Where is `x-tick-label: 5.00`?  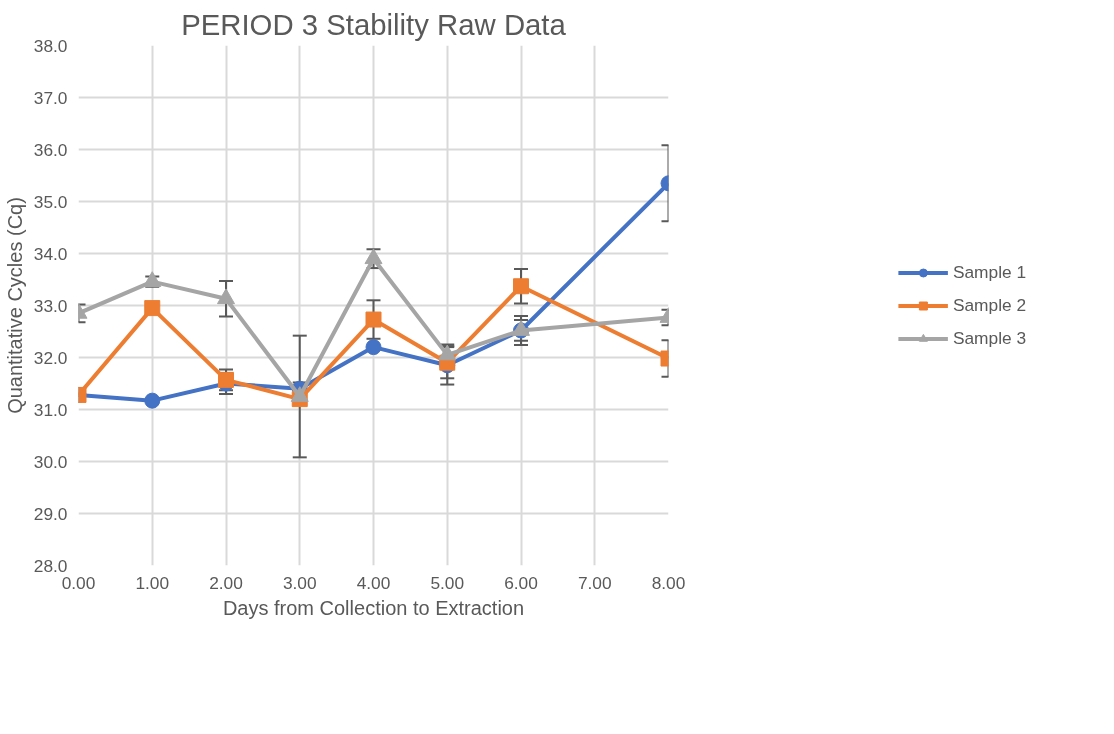
x-tick-label: 5.00 is located at coordinates (447, 582).